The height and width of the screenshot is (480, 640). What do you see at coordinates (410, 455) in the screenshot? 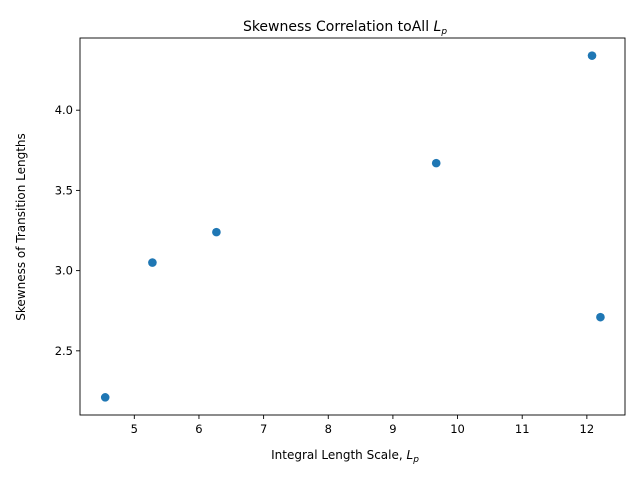
I see `x-axis-label-symbol: L` at bounding box center [410, 455].